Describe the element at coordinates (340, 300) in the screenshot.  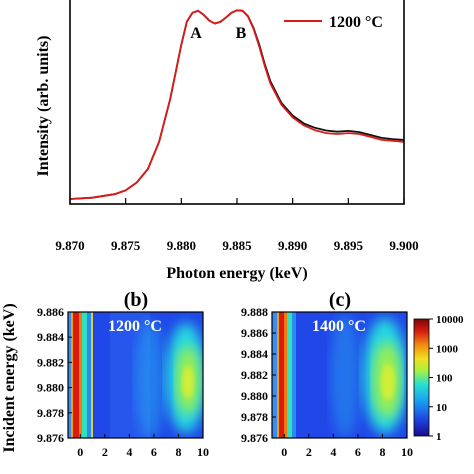
I see `panel-c-label: (c)` at that location.